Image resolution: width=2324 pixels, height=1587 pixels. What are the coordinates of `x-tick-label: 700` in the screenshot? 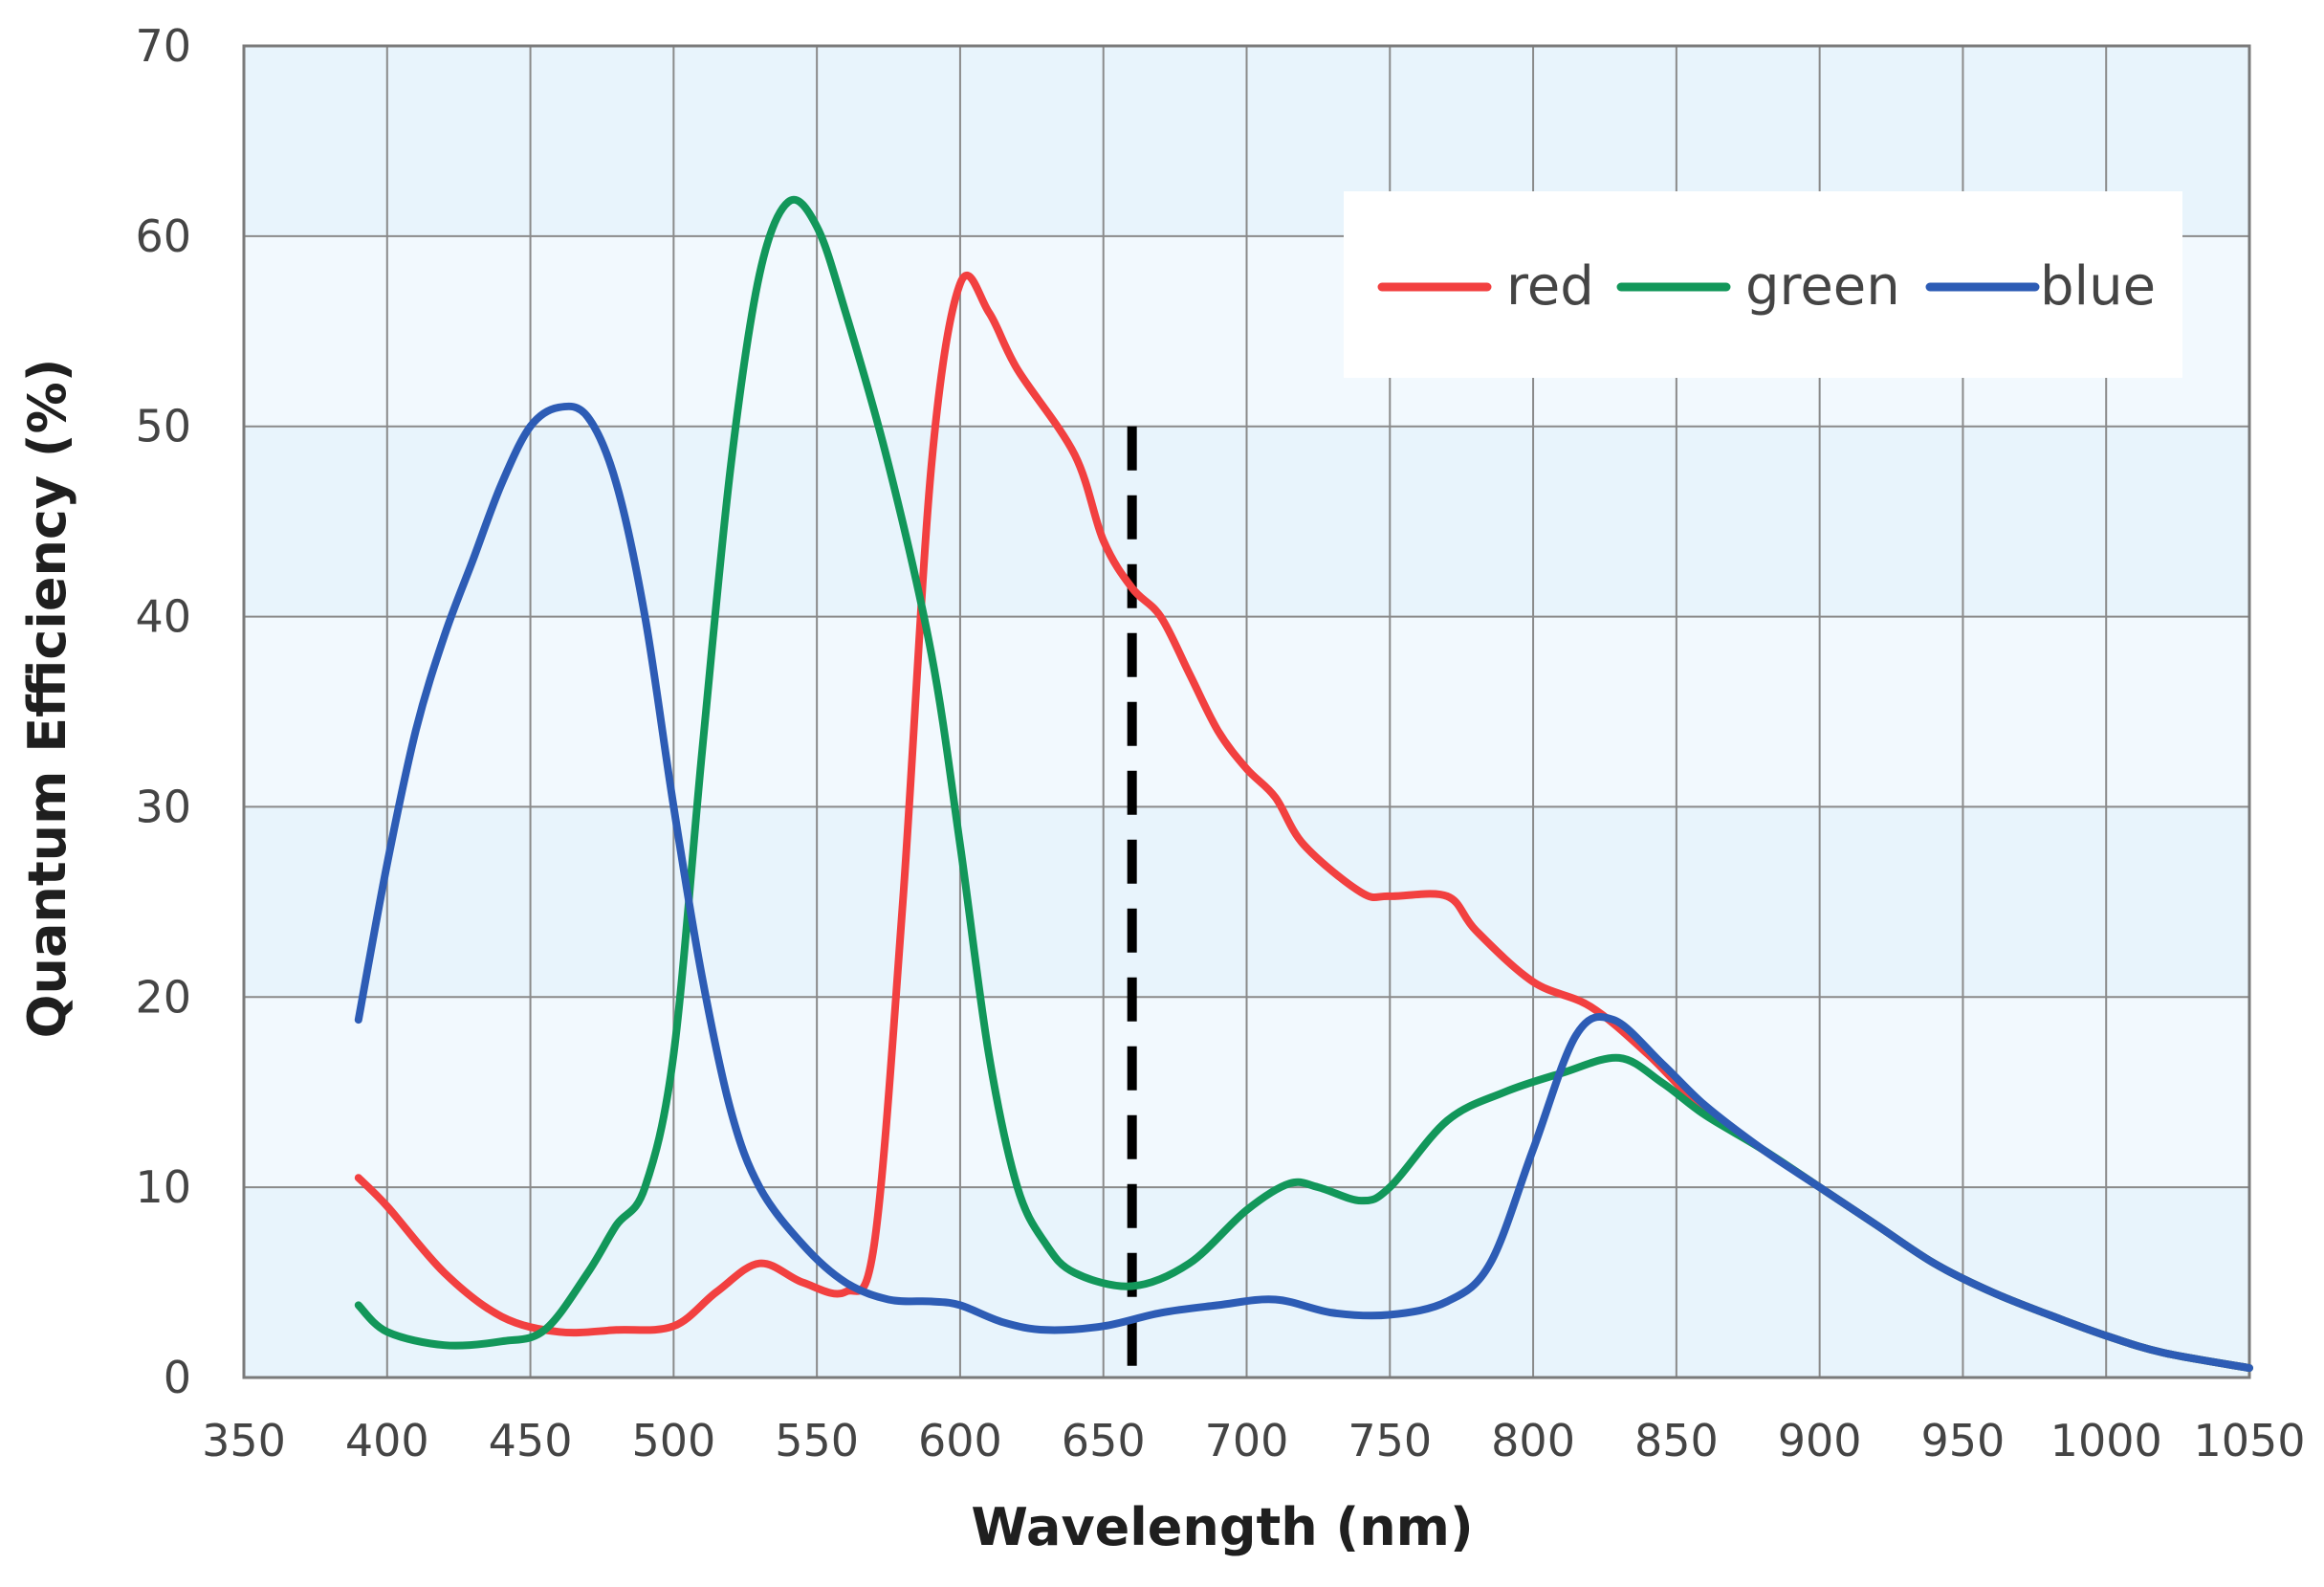 It's located at (1247, 1440).